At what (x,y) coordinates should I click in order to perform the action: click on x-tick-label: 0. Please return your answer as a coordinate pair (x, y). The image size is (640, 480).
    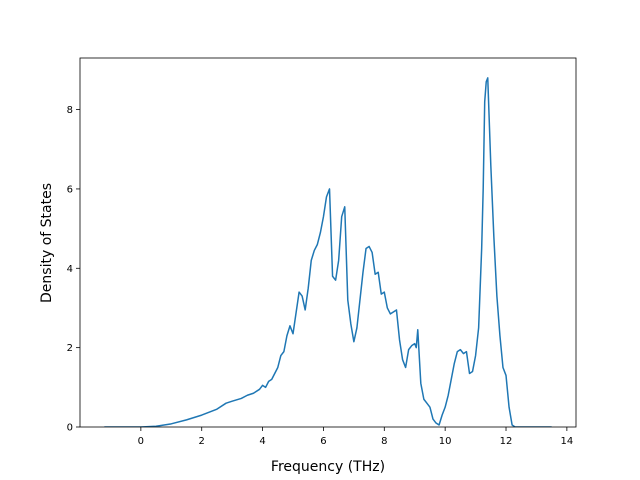
    Looking at the image, I should click on (141, 441).